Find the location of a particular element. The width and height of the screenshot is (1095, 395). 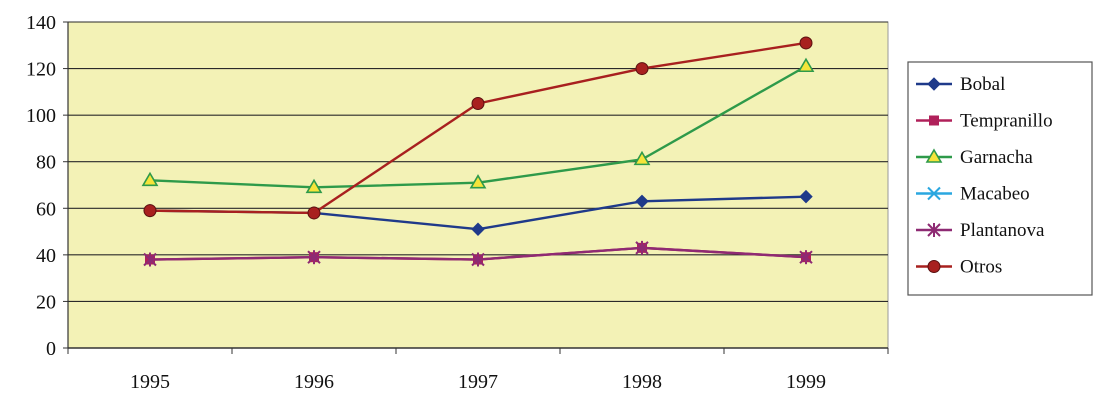

y-tick-label: 0 is located at coordinates (51, 349).